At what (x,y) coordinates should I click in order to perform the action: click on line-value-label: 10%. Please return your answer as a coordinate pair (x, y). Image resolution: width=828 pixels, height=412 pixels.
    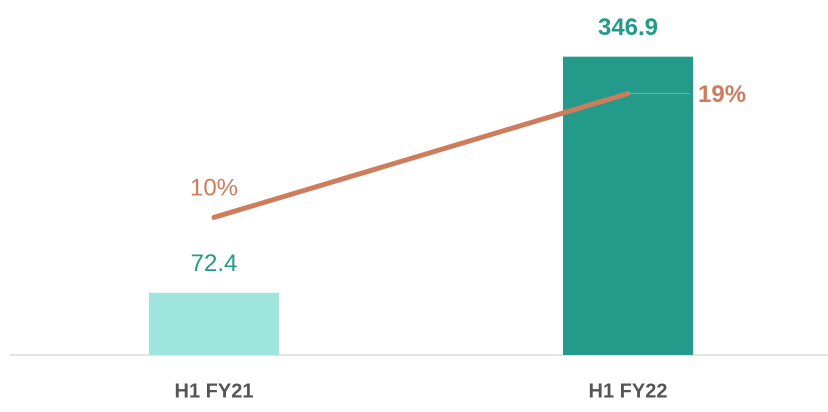
    Looking at the image, I should click on (214, 188).